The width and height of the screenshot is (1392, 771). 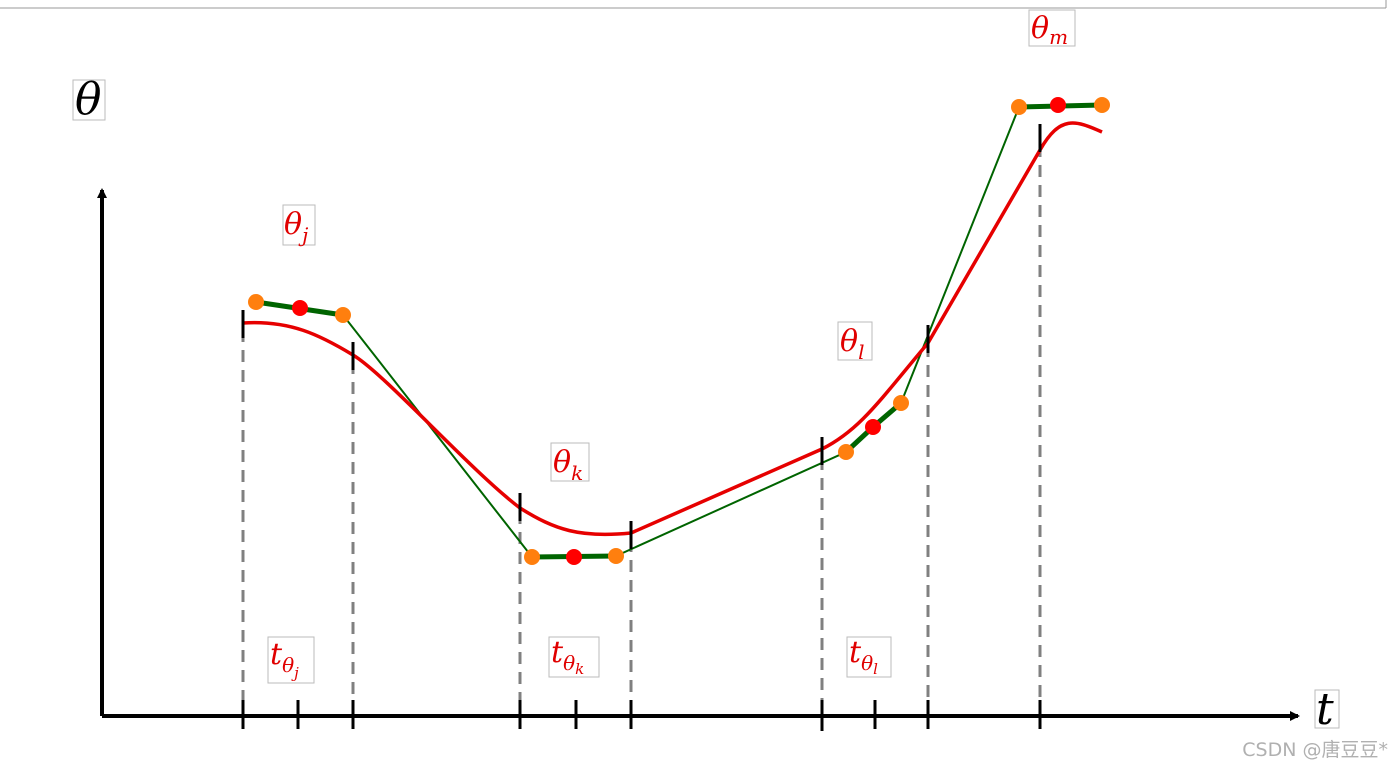 I want to click on point-label: θk, so click(x=568, y=465).